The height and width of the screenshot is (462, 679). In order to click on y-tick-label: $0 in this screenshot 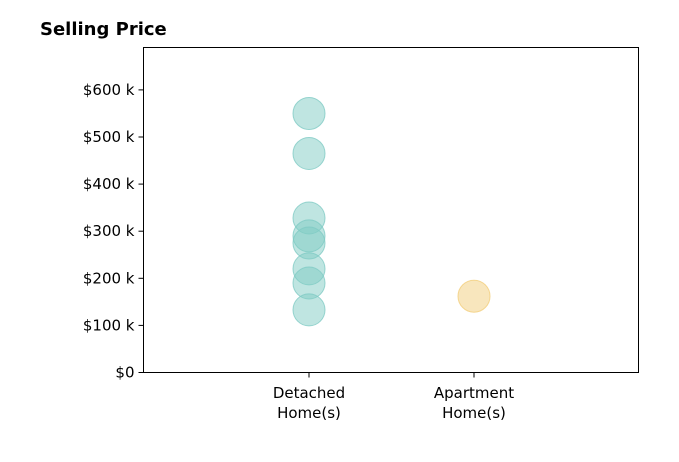, I will do `click(124, 373)`.